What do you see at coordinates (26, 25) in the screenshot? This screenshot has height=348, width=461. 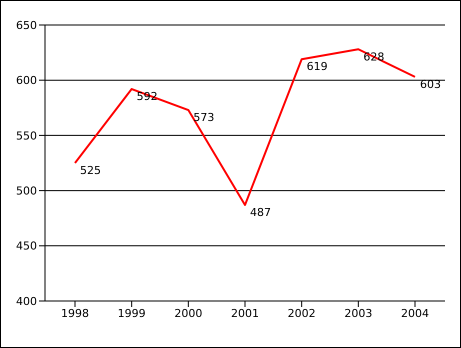 I see `y-tick-label: 650` at bounding box center [26, 25].